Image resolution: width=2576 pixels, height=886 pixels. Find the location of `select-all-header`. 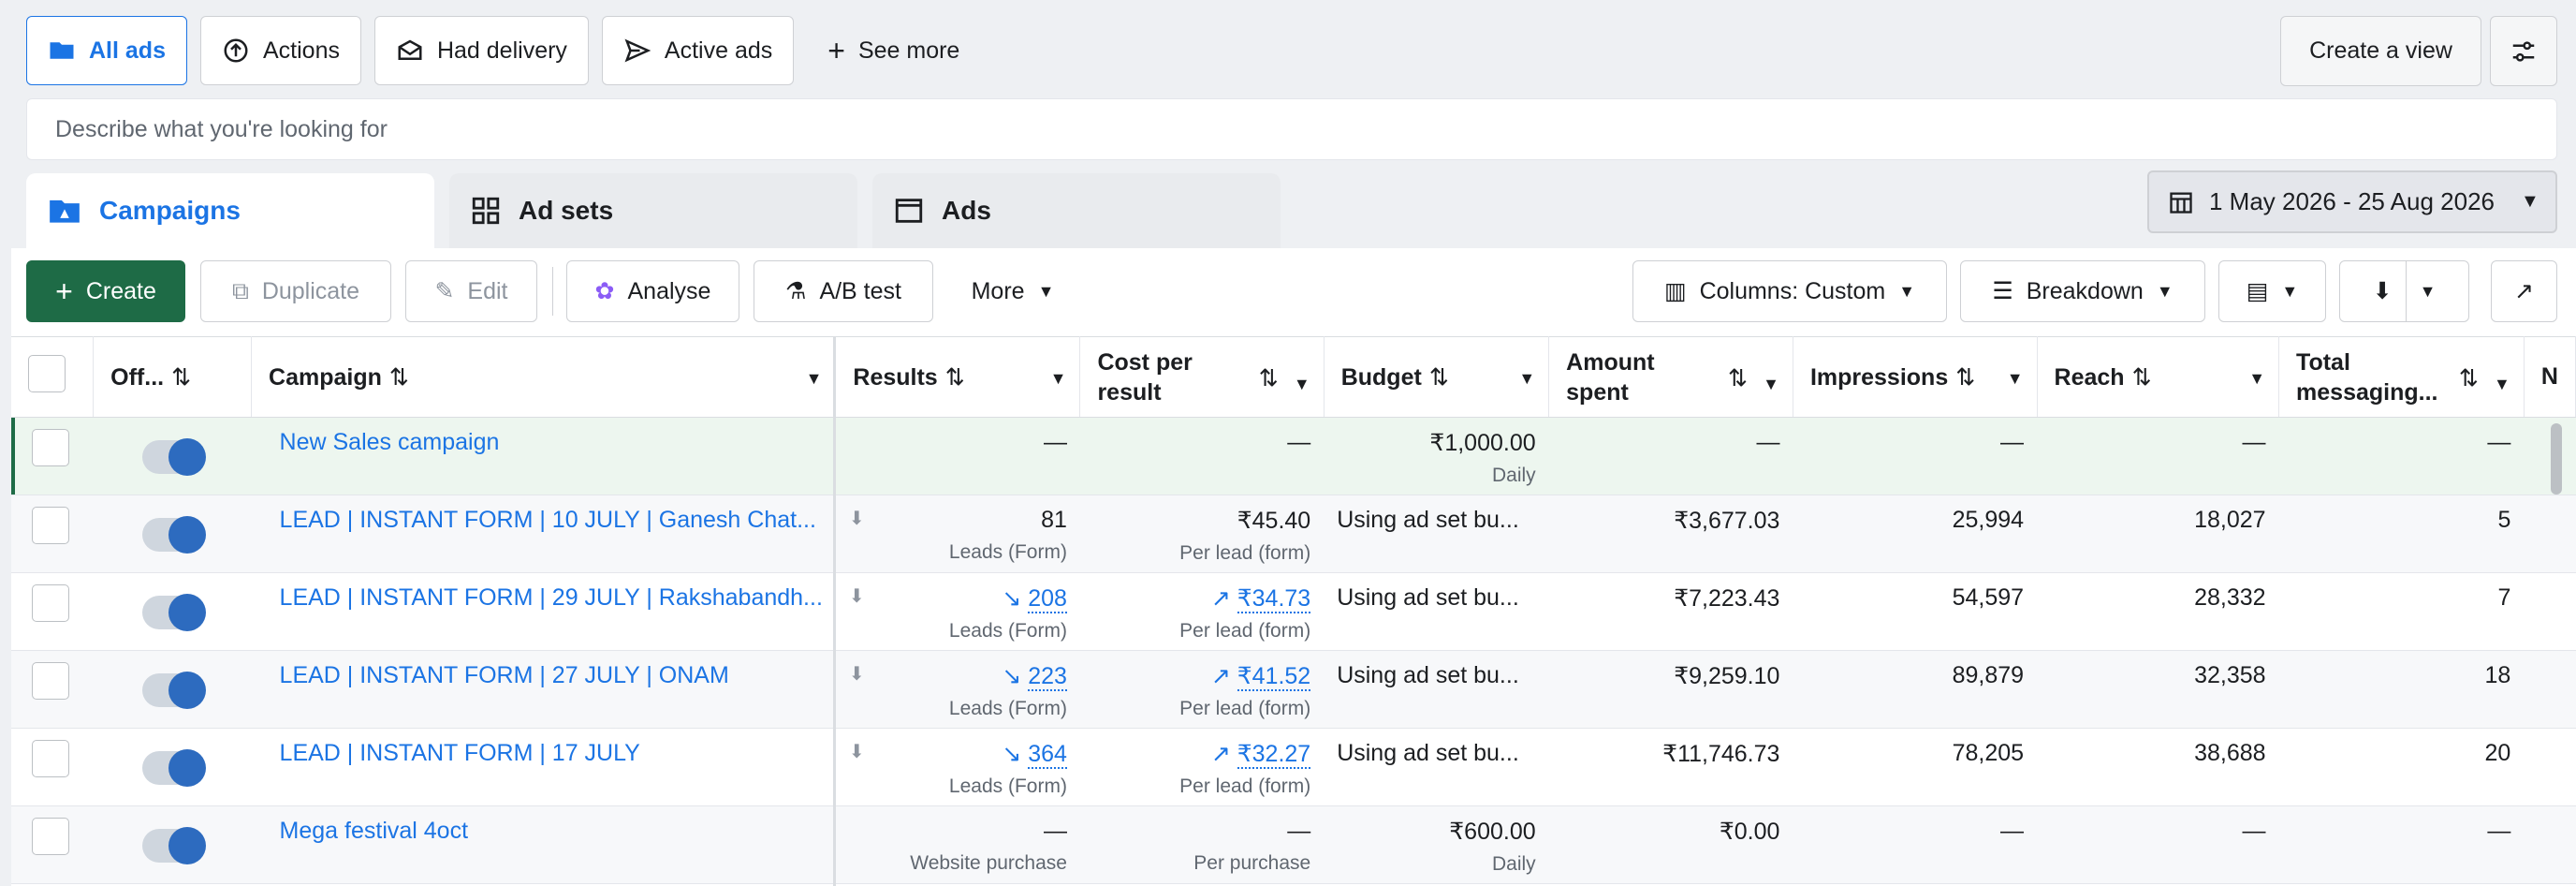

select-all-header is located at coordinates (53, 377).